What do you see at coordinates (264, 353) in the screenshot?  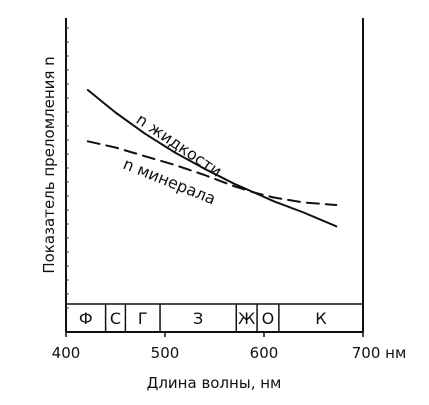 I see `x-tick-label: 600` at bounding box center [264, 353].